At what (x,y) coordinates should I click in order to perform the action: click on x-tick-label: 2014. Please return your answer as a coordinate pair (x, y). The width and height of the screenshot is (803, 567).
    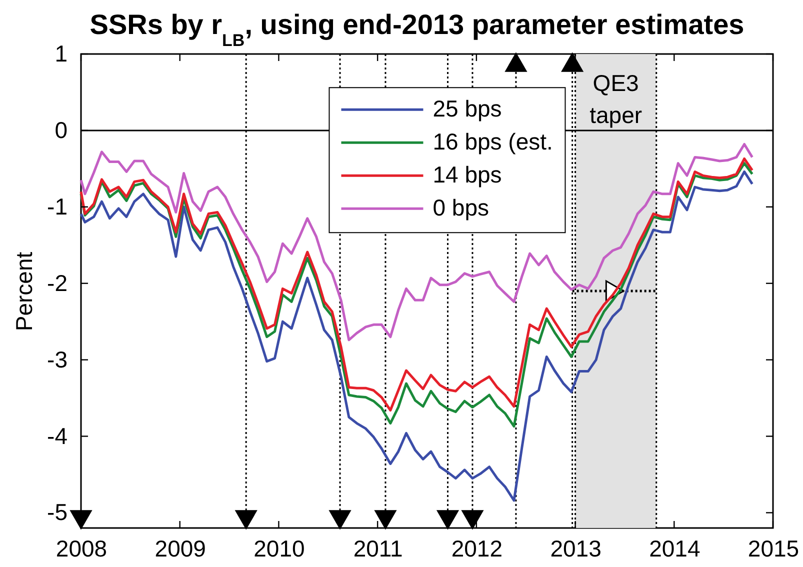
    Looking at the image, I should click on (674, 549).